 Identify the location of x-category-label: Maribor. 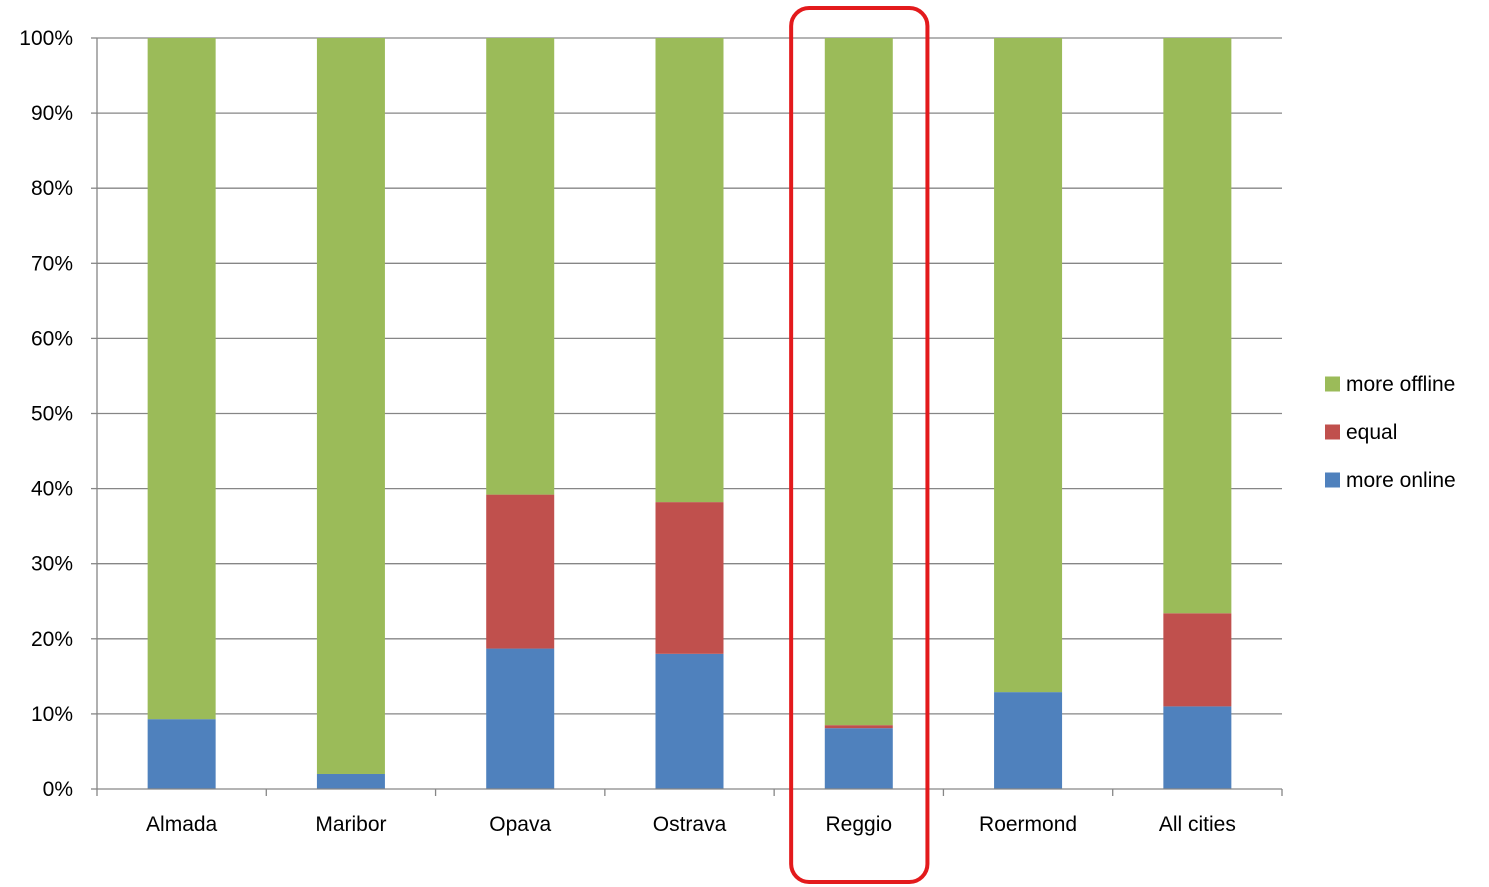
(350, 824).